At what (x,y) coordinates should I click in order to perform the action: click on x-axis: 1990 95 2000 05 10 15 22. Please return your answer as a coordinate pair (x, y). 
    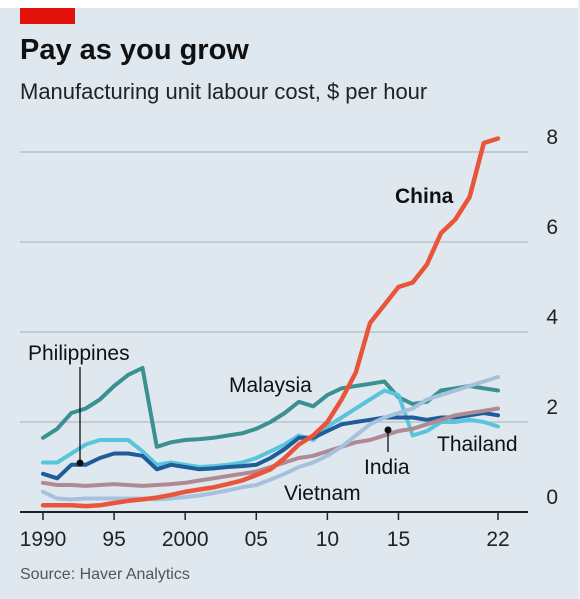
    Looking at the image, I should click on (274, 531).